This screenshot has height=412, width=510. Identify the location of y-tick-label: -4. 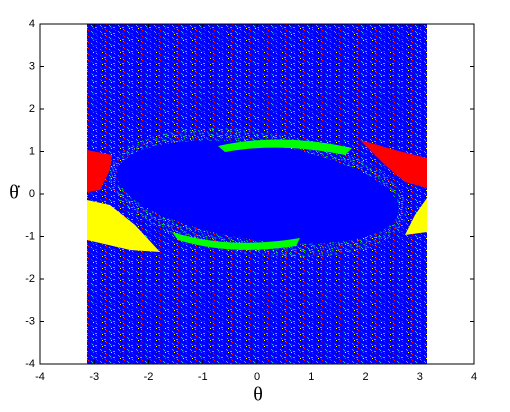
(30, 364).